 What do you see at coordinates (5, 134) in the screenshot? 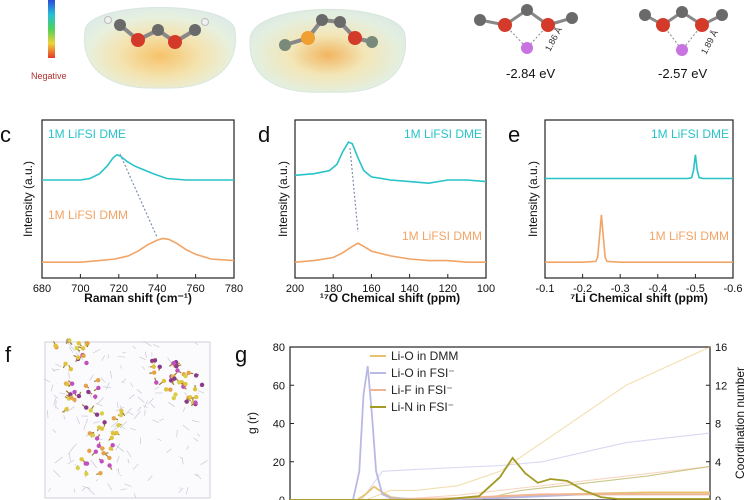
I see `panel-letter-c: c` at bounding box center [5, 134].